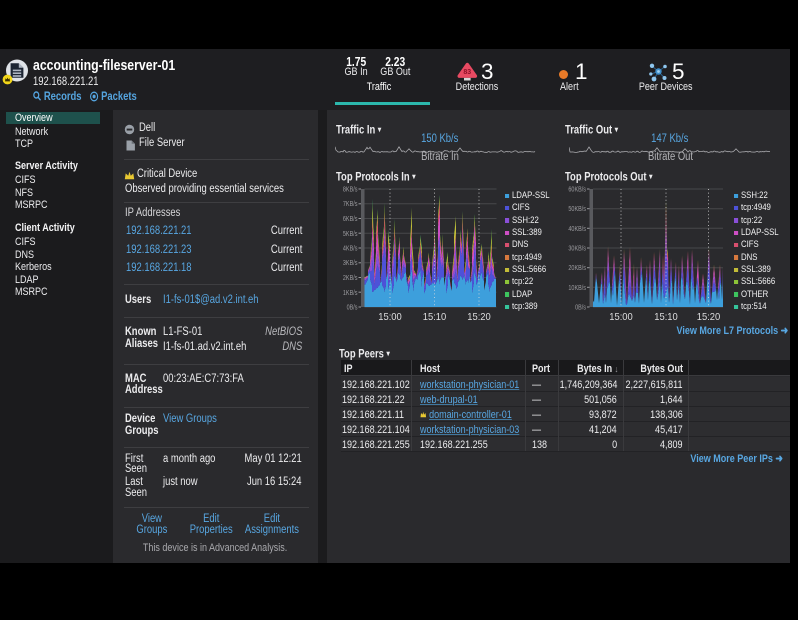 The image size is (798, 620). I want to click on svg-text: 5KB/s, so click(350, 234).